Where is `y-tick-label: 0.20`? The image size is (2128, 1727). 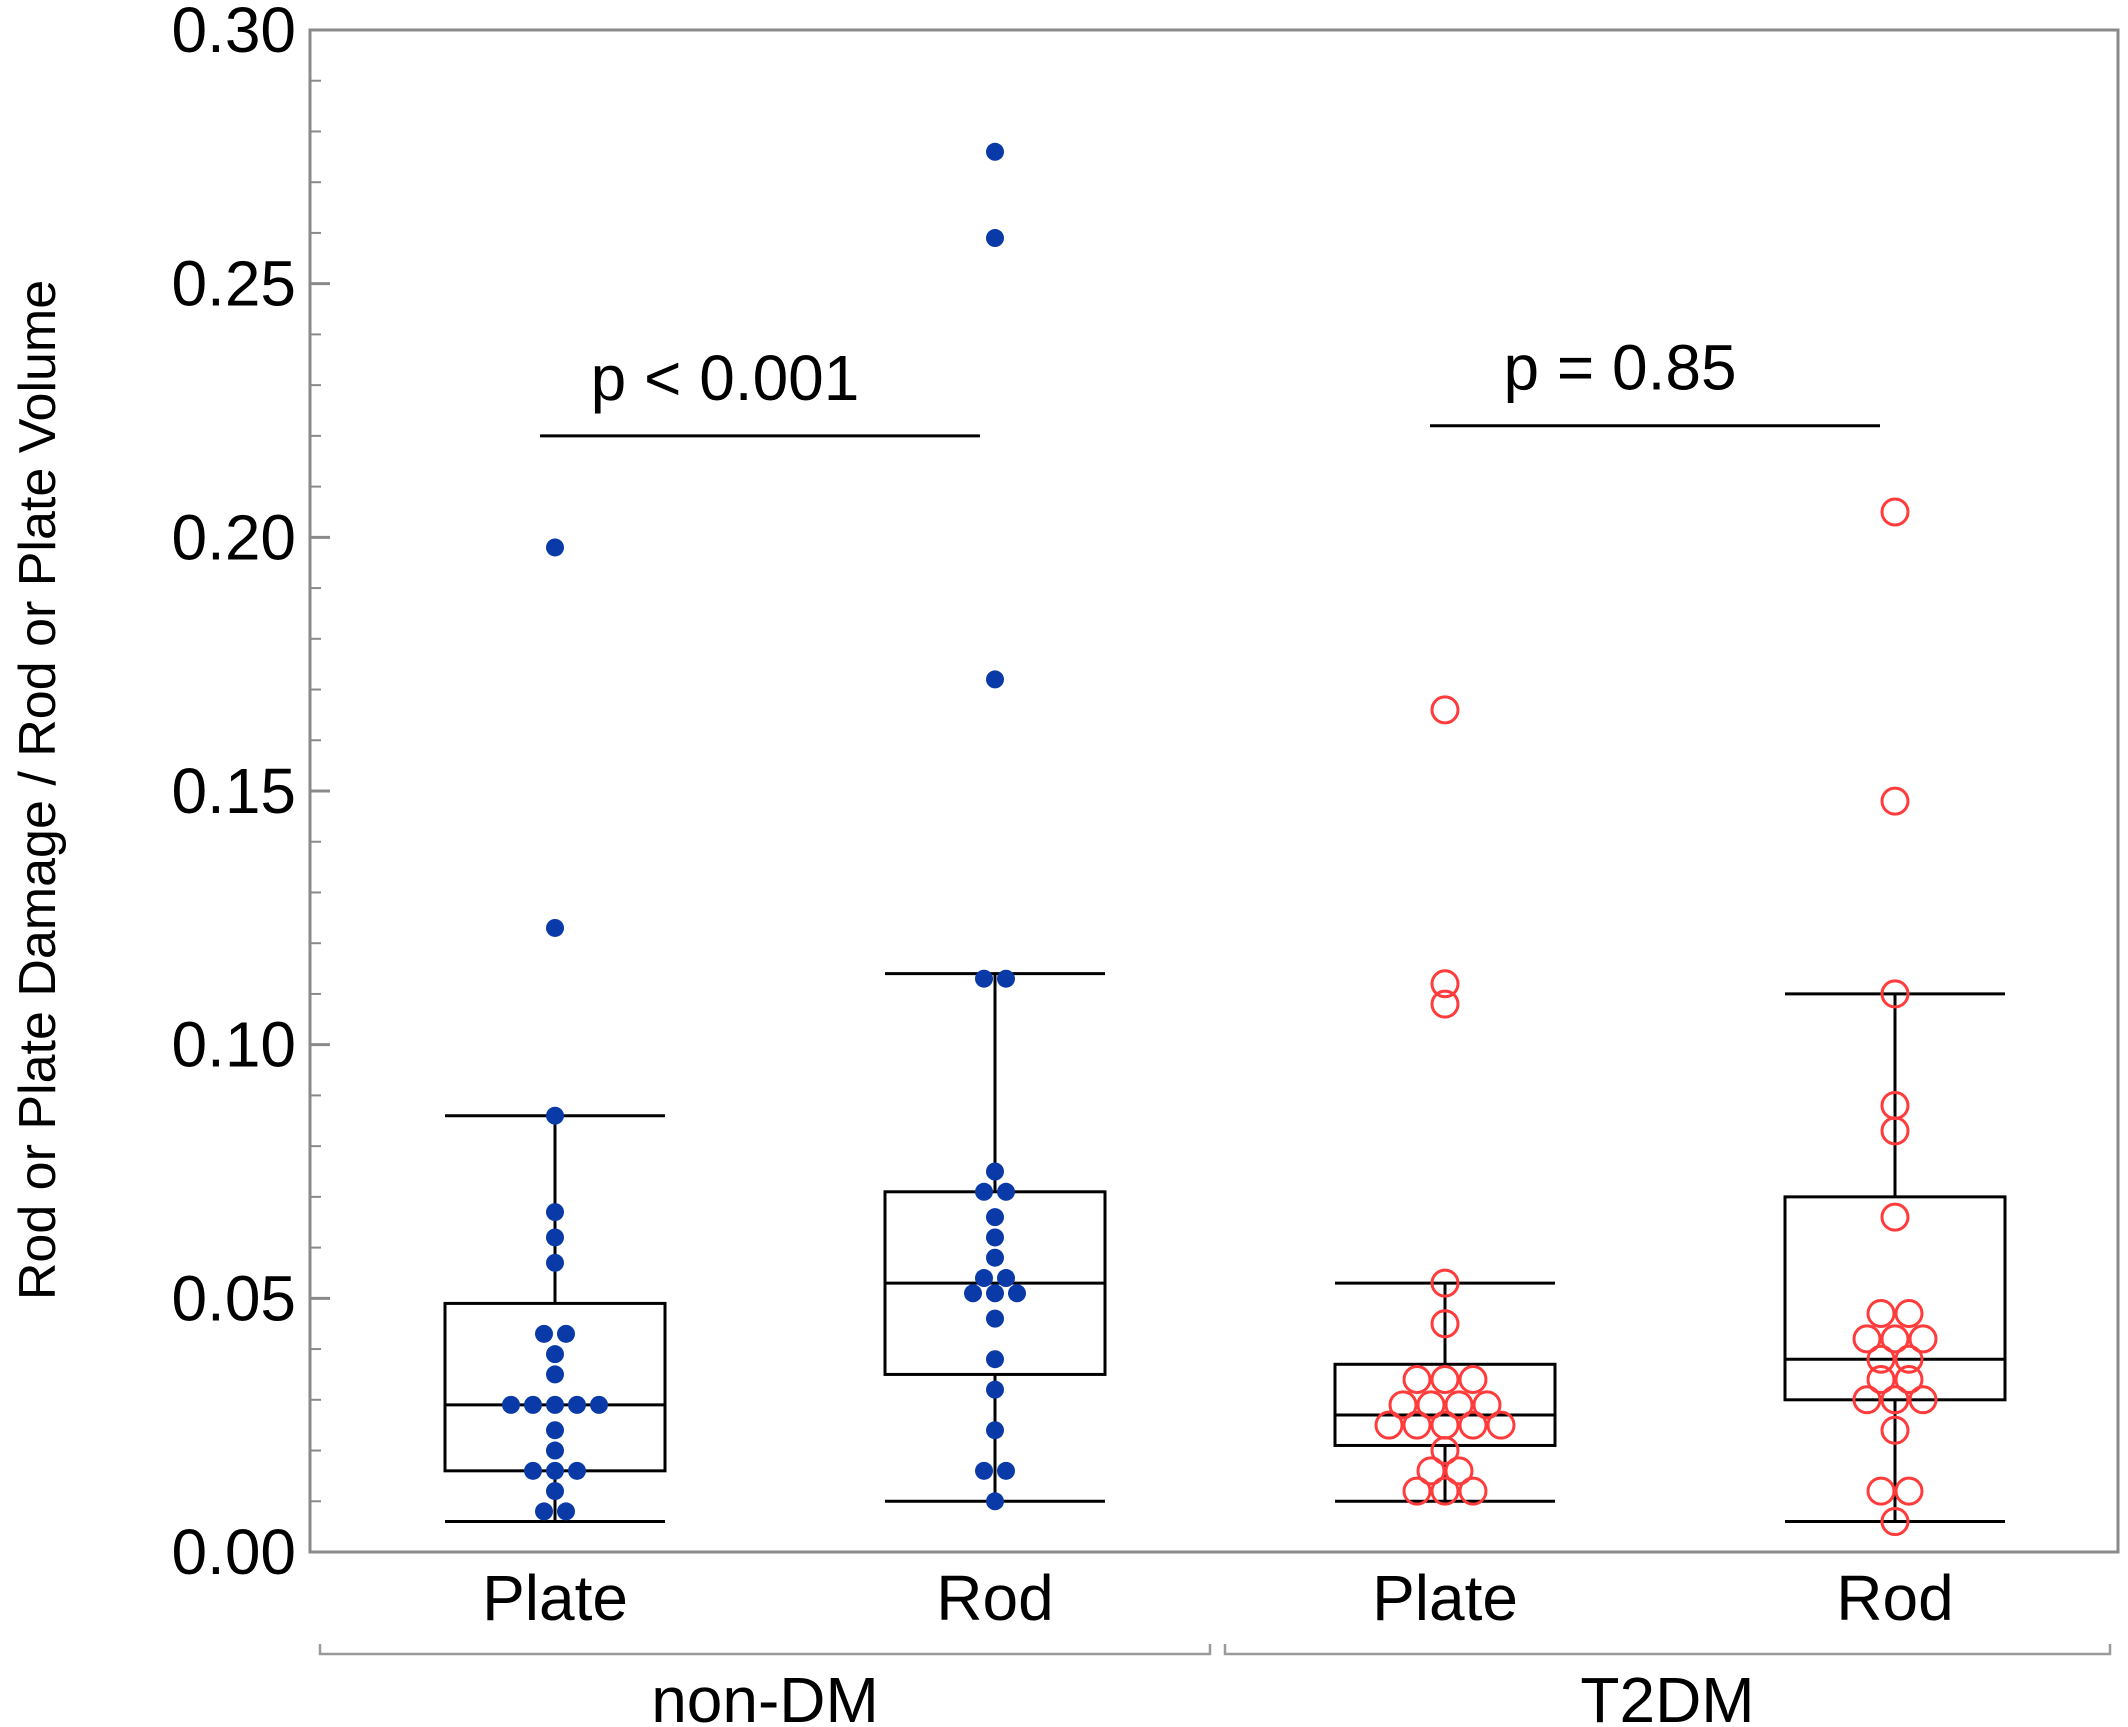 y-tick-label: 0.20 is located at coordinates (233, 537).